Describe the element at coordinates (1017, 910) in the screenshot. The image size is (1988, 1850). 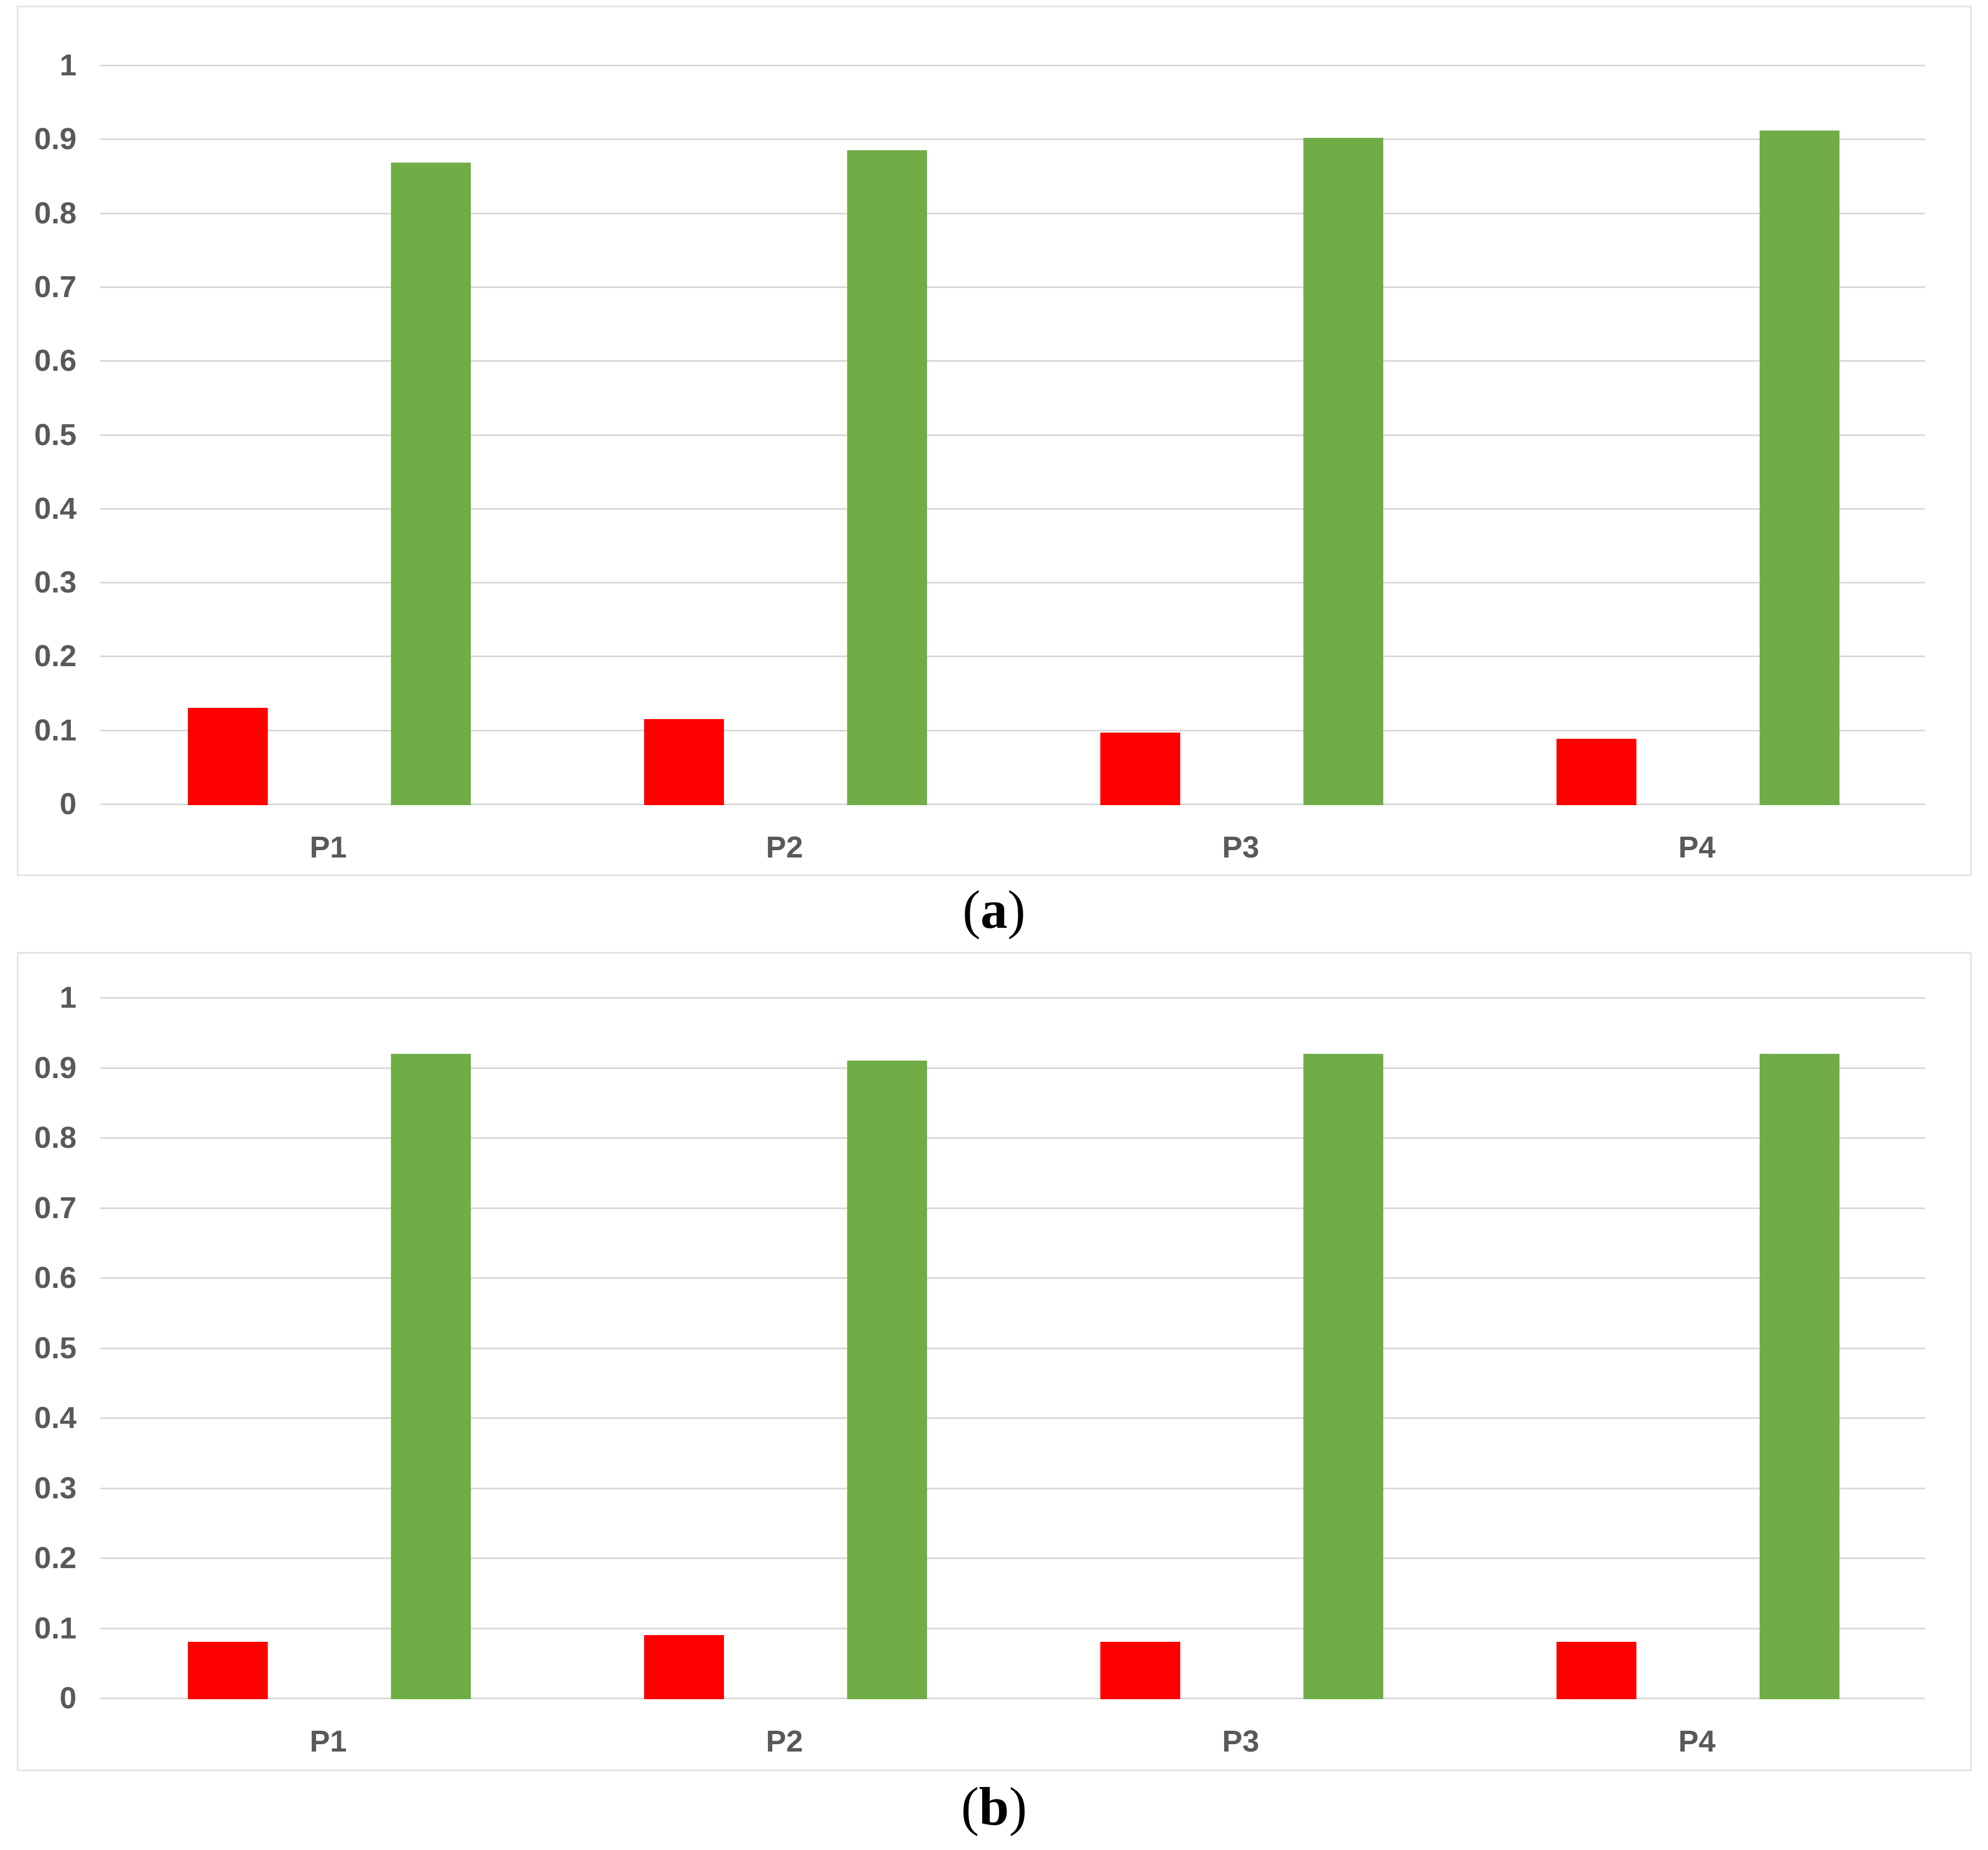
I see `caption-a-close-paren: )` at that location.